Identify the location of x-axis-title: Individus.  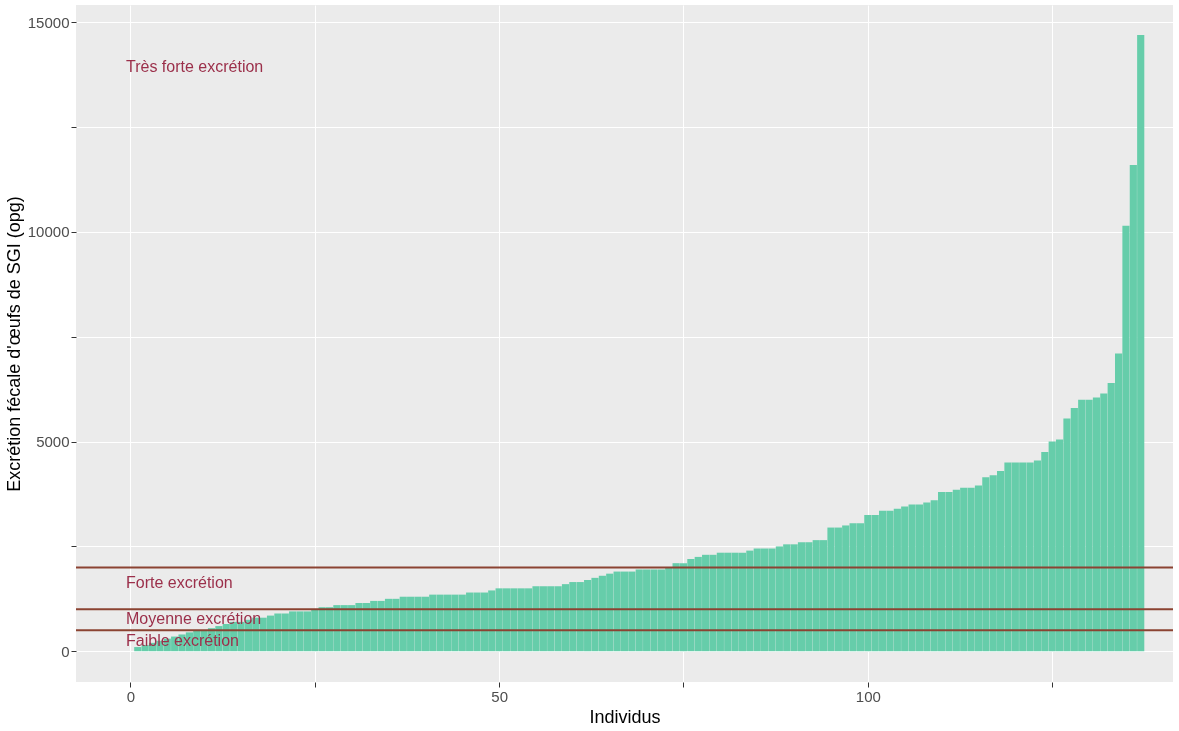
(625, 716).